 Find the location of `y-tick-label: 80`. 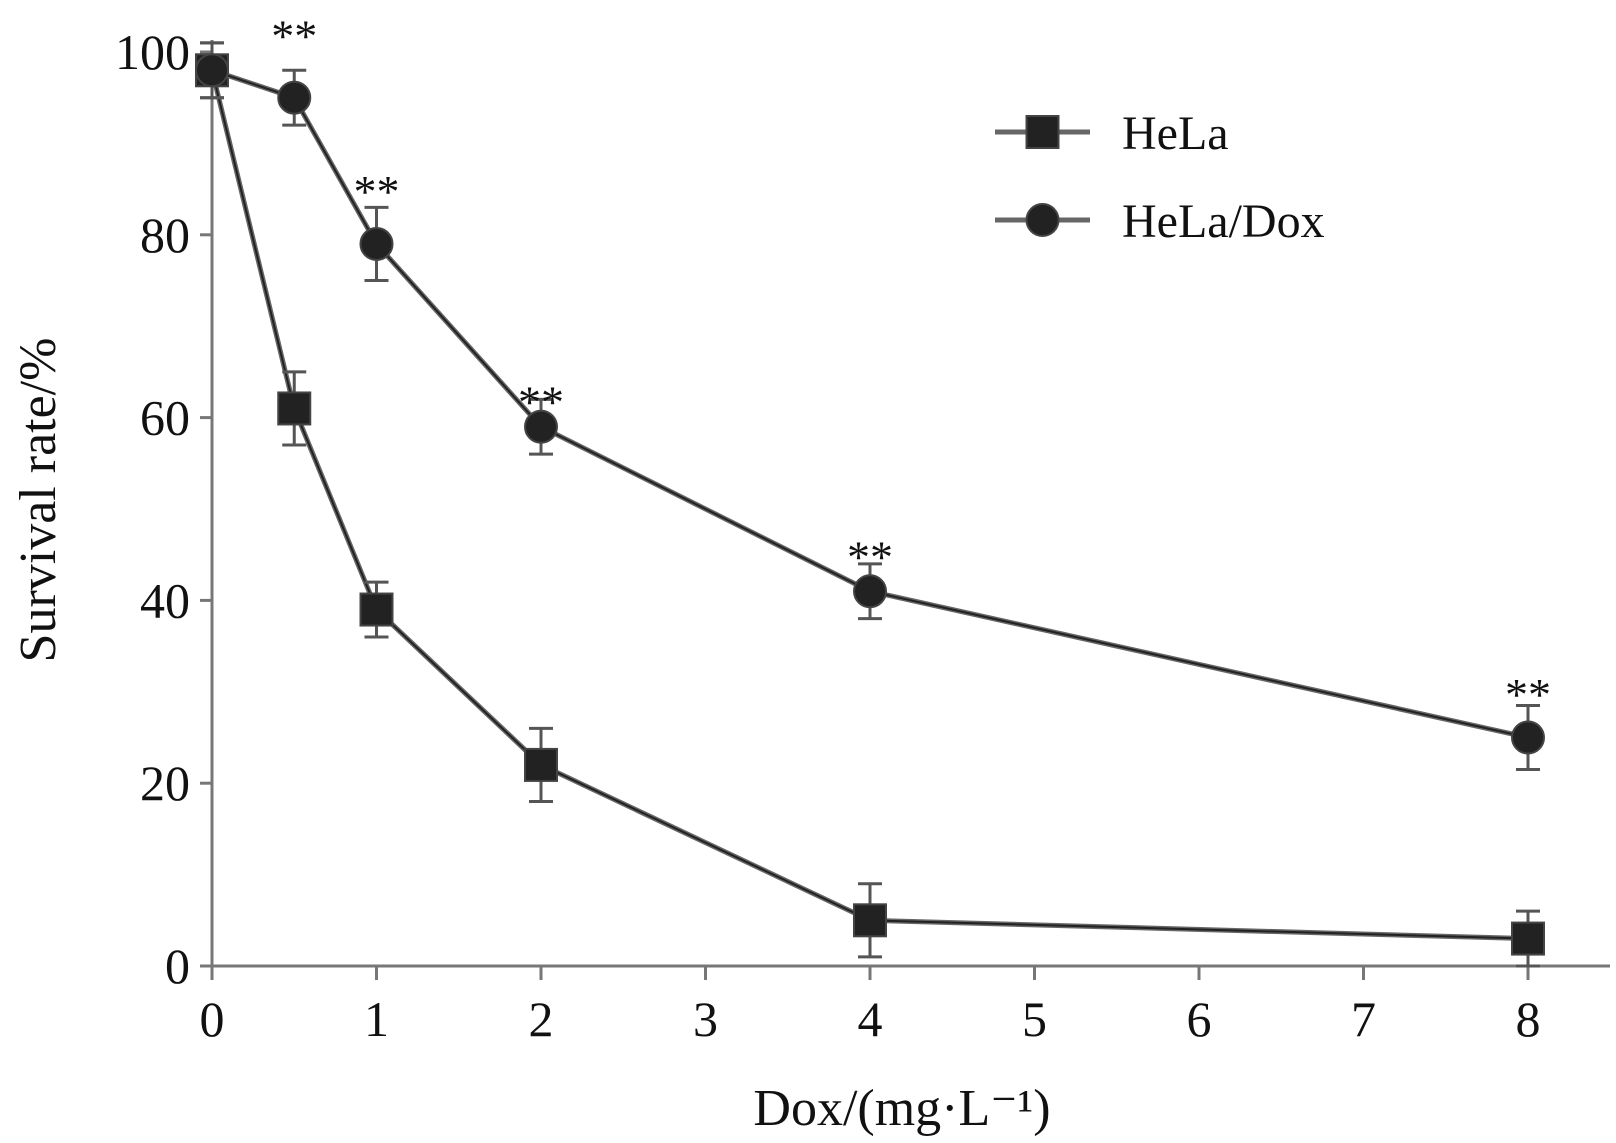

y-tick-label: 80 is located at coordinates (165, 235).